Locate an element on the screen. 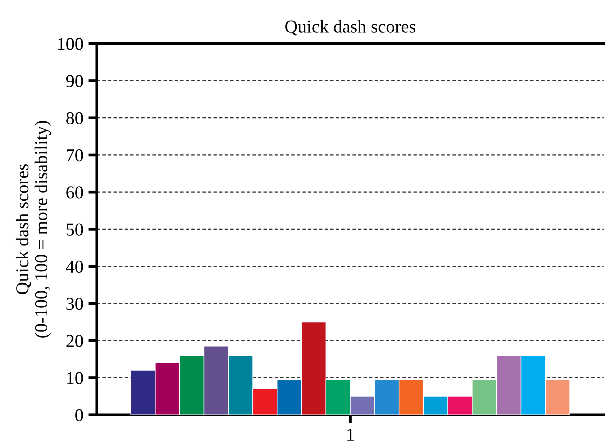 This screenshot has width=607, height=443. y-tick-label: 10 is located at coordinates (75, 378).